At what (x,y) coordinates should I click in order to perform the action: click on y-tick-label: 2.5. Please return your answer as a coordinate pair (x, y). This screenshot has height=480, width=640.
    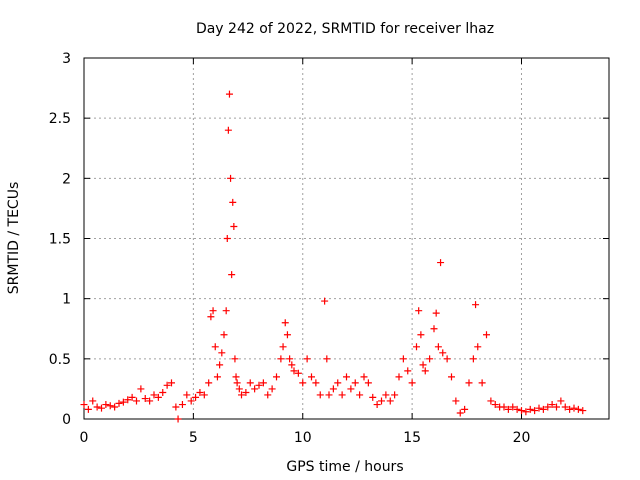
    Looking at the image, I should click on (60, 119).